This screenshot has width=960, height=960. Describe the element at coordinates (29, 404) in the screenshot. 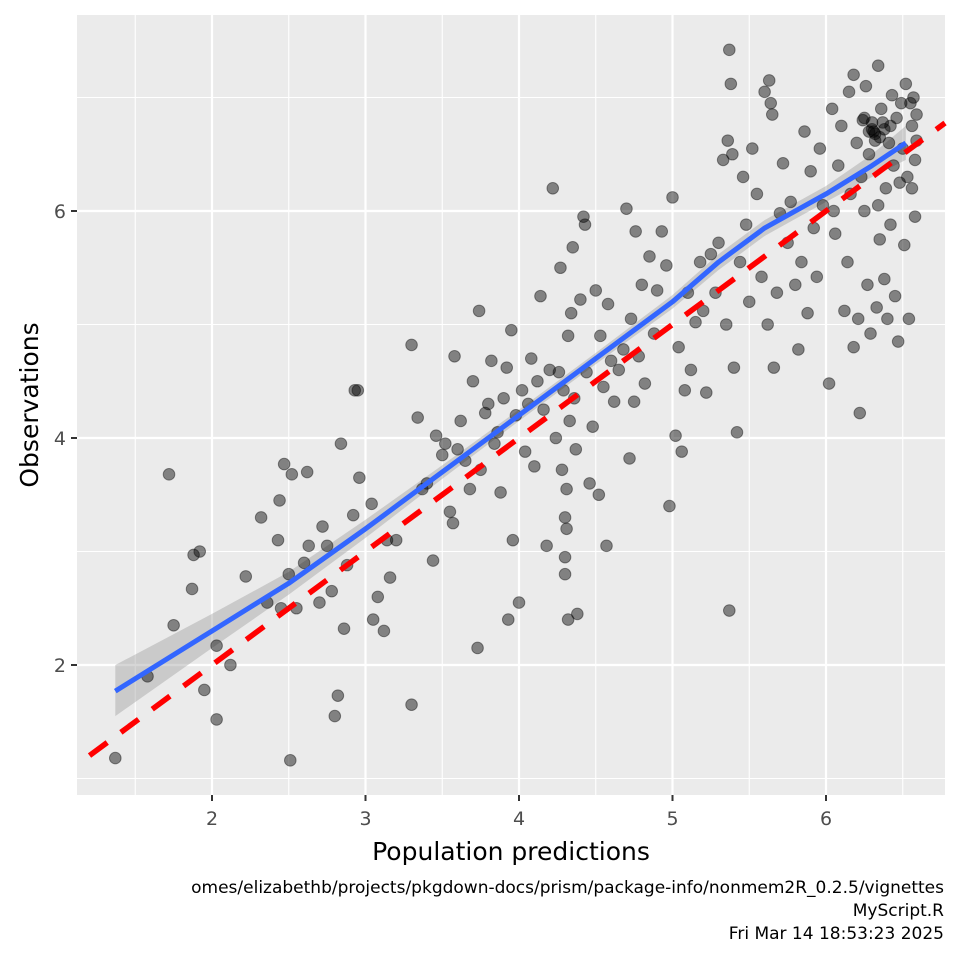

I see `y-axis-title: Observations` at that location.